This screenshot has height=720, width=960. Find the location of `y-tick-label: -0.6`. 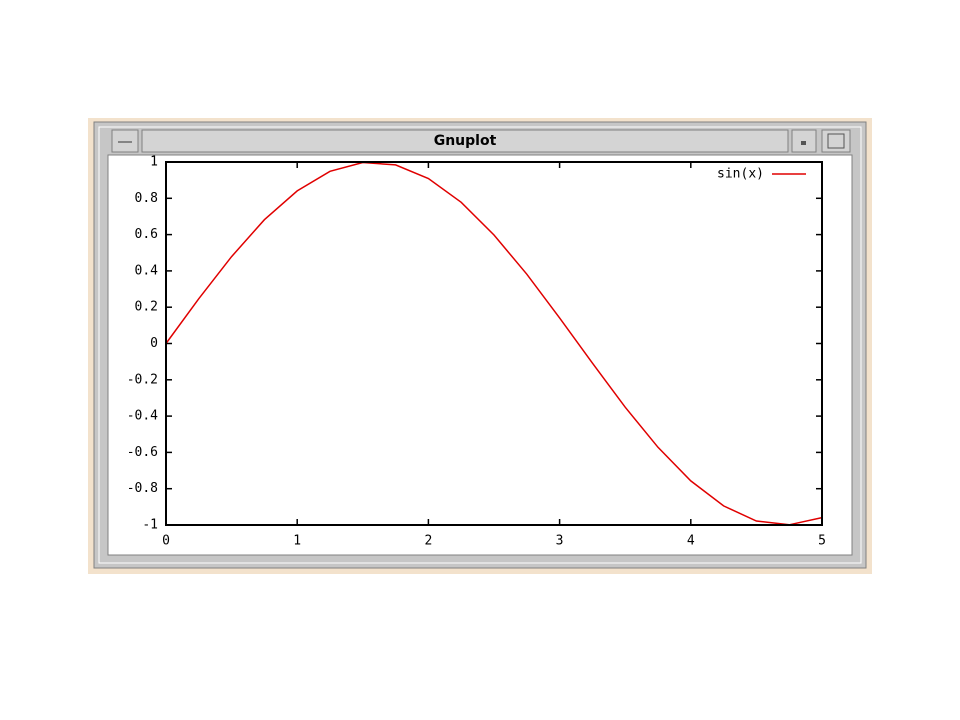

y-tick-label: -0.6 is located at coordinates (142, 452).